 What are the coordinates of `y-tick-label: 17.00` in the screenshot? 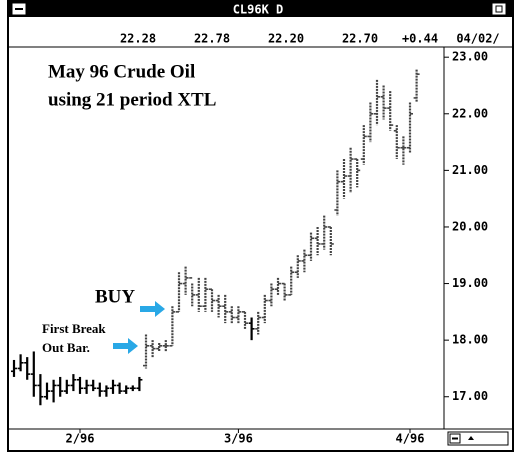 It's located at (470, 396).